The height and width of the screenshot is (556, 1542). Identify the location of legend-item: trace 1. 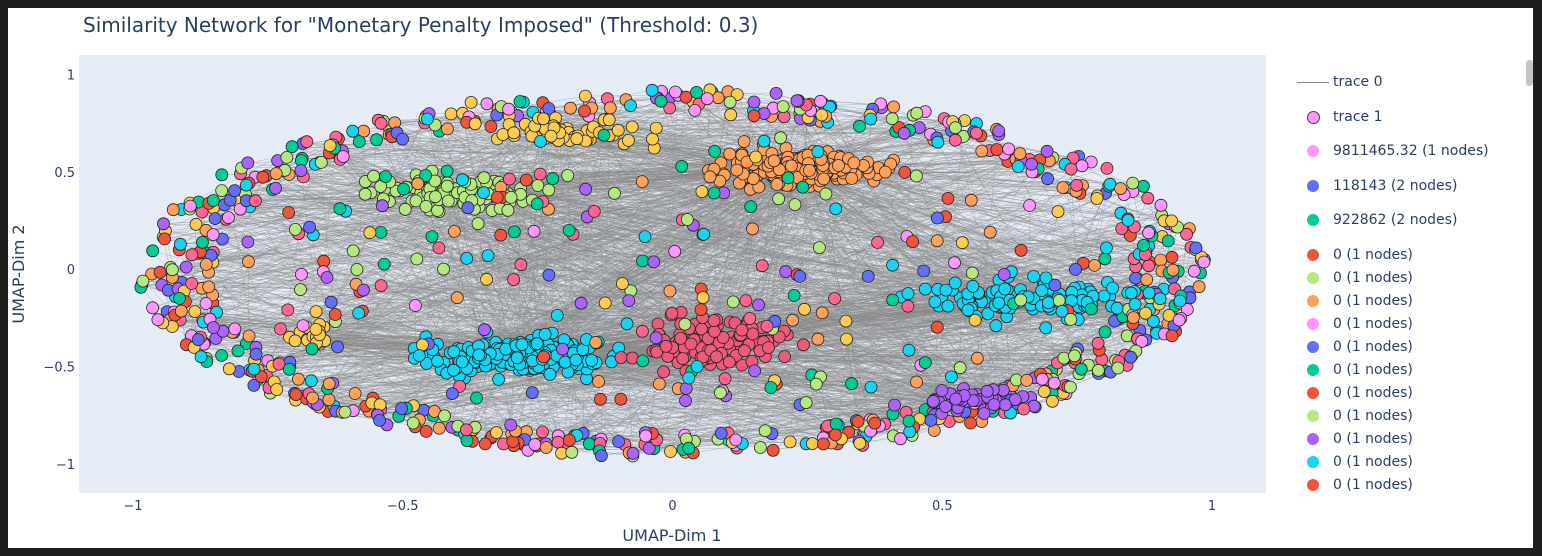
(1409, 117).